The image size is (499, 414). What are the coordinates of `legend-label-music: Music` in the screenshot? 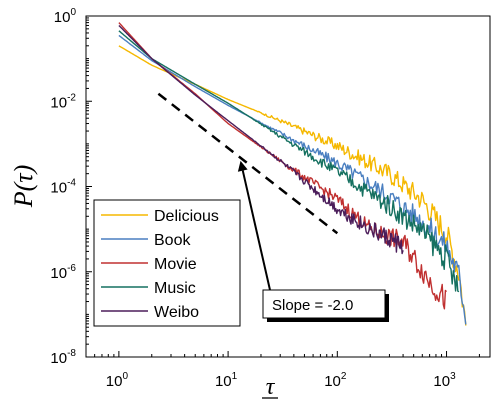 It's located at (175, 288).